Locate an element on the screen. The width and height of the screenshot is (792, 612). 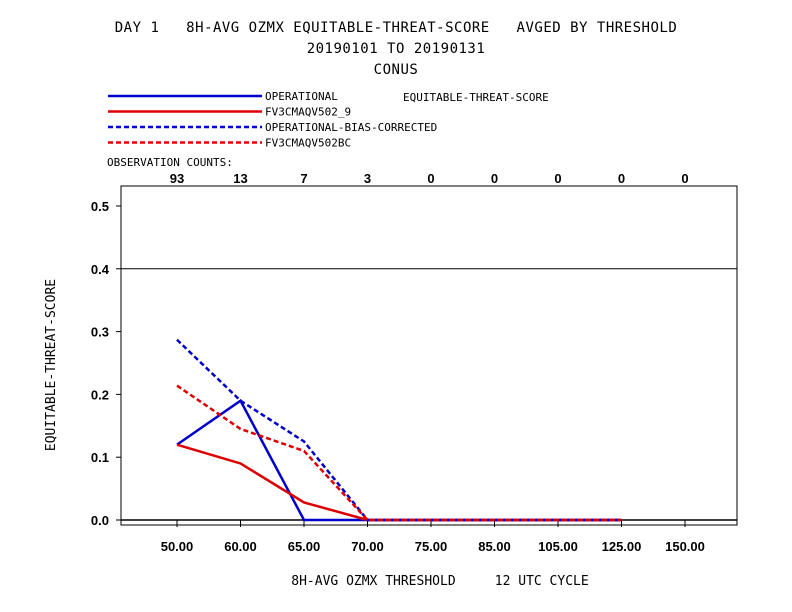
y-axis-label: EQUITABLE-THREAT-SCORE is located at coordinates (51, 365).